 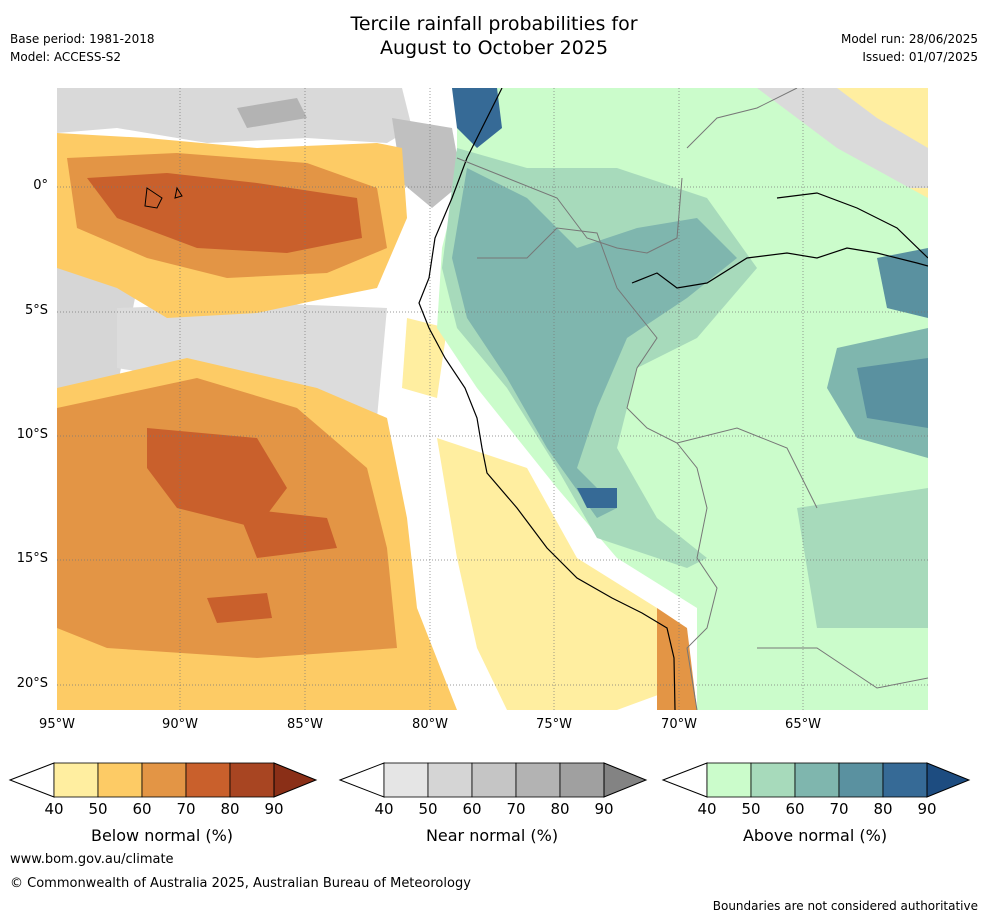 What do you see at coordinates (66, 57) in the screenshot?
I see `model-name: Model: ACCESS-S2` at bounding box center [66, 57].